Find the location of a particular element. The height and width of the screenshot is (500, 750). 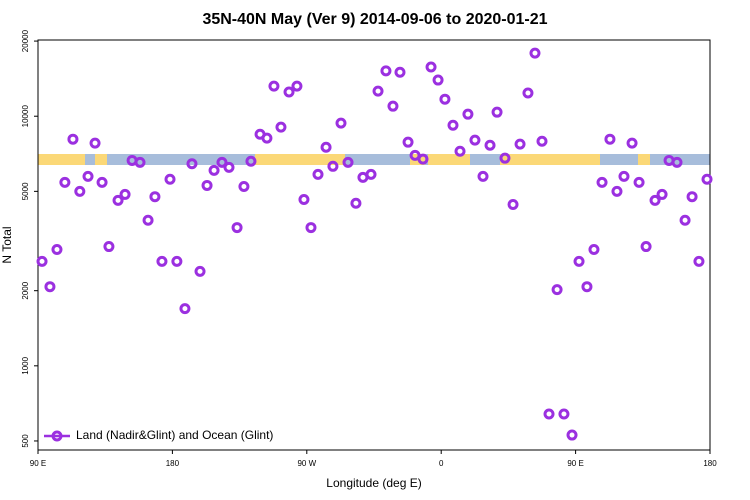

y-tick-label: 1000 is located at coordinates (25, 365).